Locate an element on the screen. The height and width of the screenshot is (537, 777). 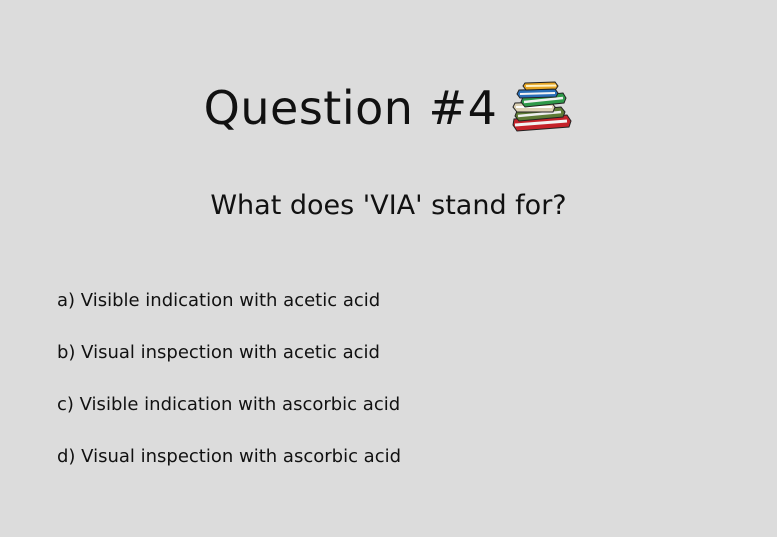
option-a: a) Visible indication with acetic acid is located at coordinates (219, 300).